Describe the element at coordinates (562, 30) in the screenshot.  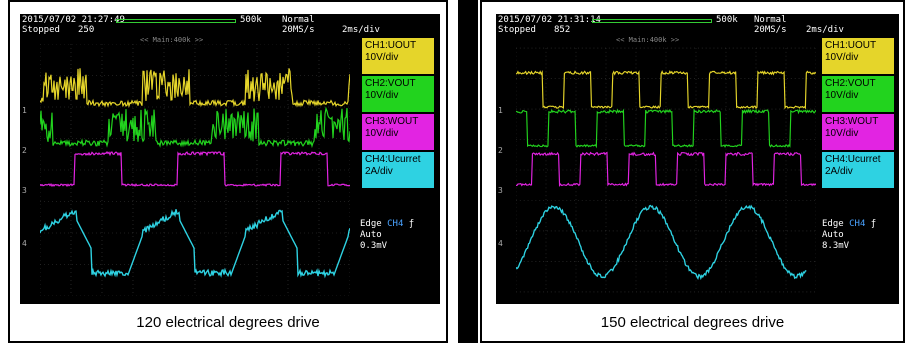
I see `acq-count: 852` at that location.